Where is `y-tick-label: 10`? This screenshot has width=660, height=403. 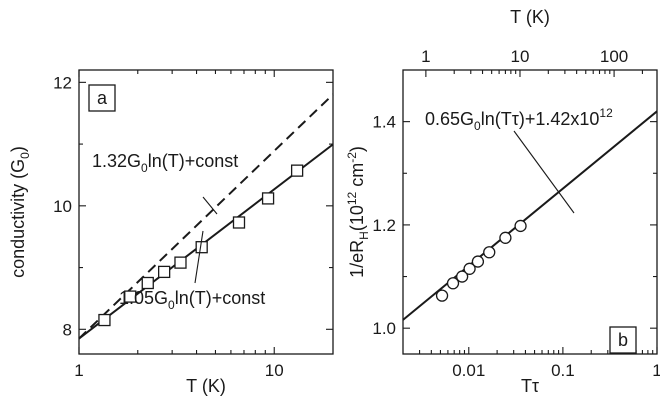
y-tick-label: 10 is located at coordinates (62, 206).